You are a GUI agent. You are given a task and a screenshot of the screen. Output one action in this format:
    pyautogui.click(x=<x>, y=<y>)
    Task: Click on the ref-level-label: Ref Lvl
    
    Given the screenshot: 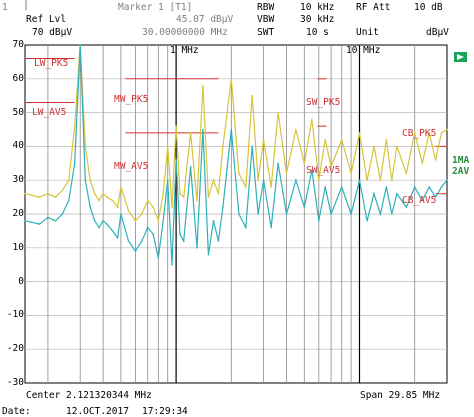 What is the action you would take?
    pyautogui.click(x=46, y=19)
    